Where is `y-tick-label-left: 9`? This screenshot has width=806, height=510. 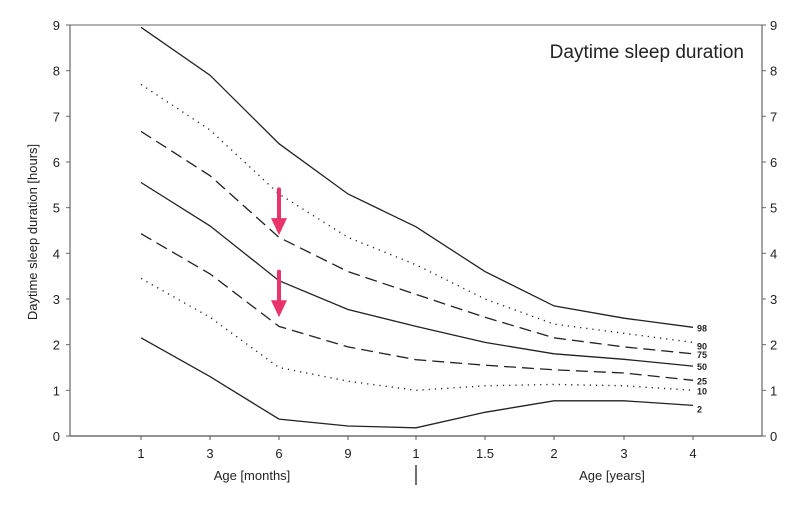 y-tick-label-left: 9 is located at coordinates (56, 25).